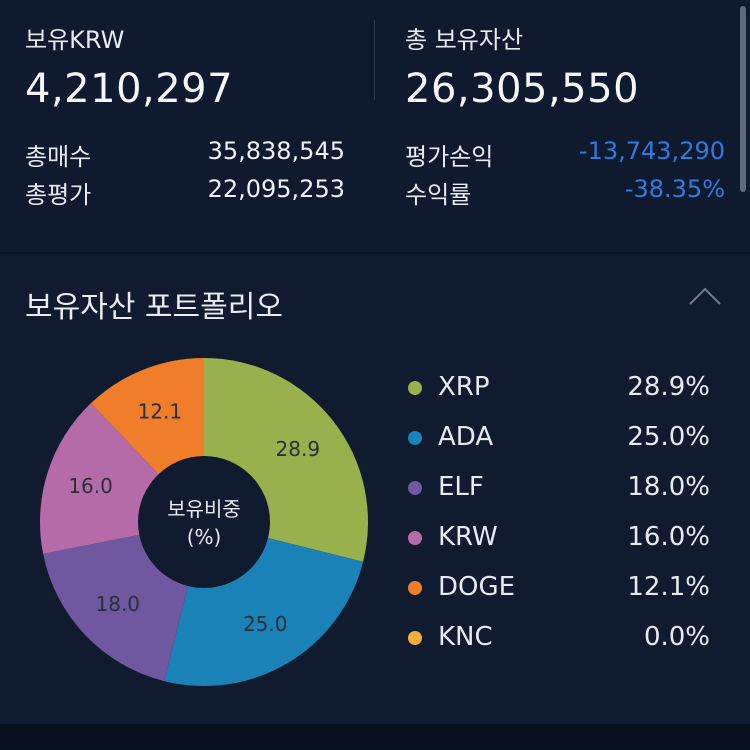  Describe the element at coordinates (565, 154) in the screenshot. I see `pnl-row: 평가손익 -13,743,290` at that location.